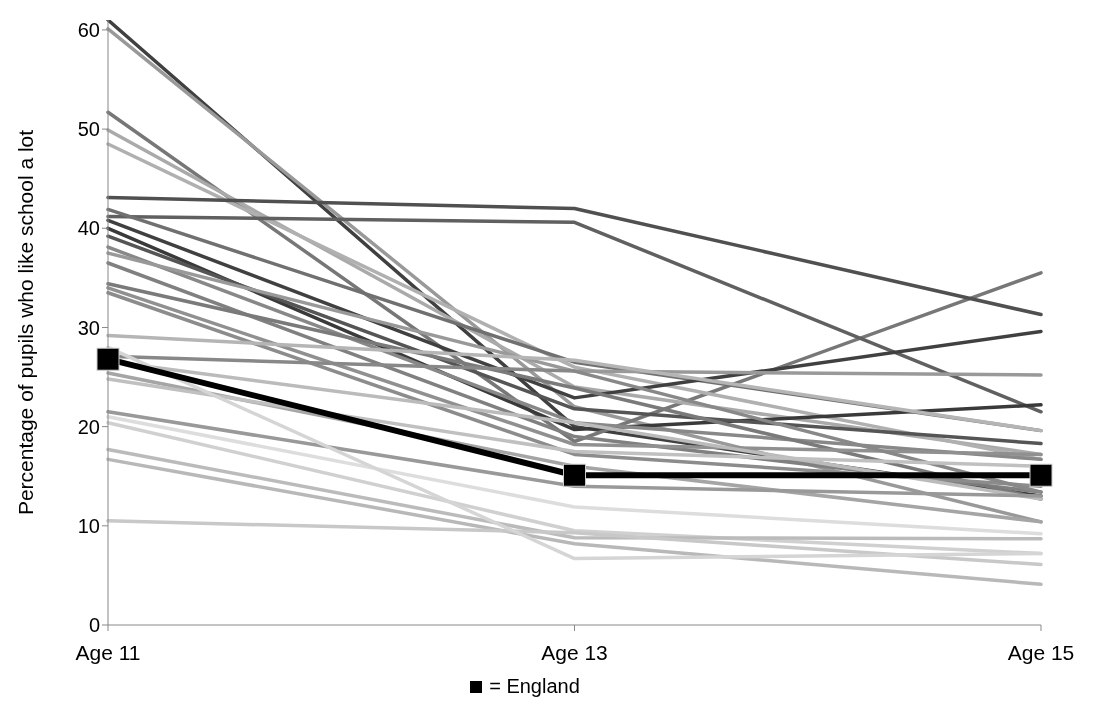 The image size is (1094, 705). What do you see at coordinates (88, 327) in the screenshot?
I see `y-tick-label: 30` at bounding box center [88, 327].